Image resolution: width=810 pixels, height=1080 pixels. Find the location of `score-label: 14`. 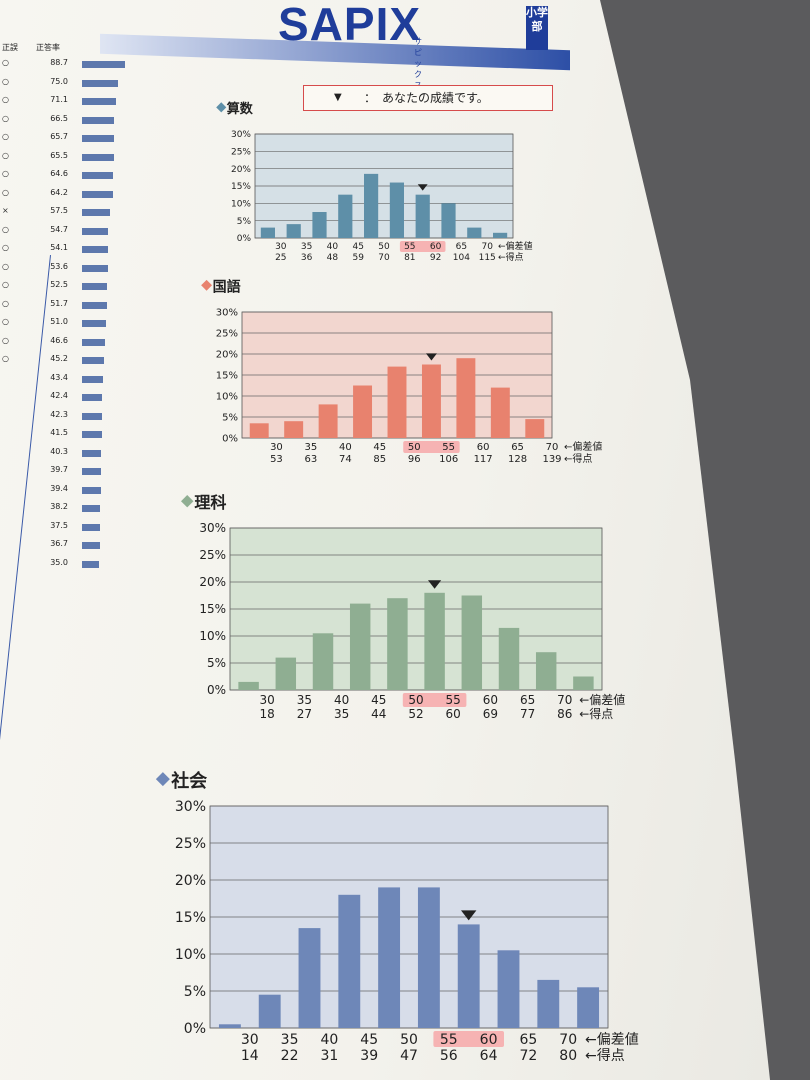

score-label: 14 is located at coordinates (250, 1056).